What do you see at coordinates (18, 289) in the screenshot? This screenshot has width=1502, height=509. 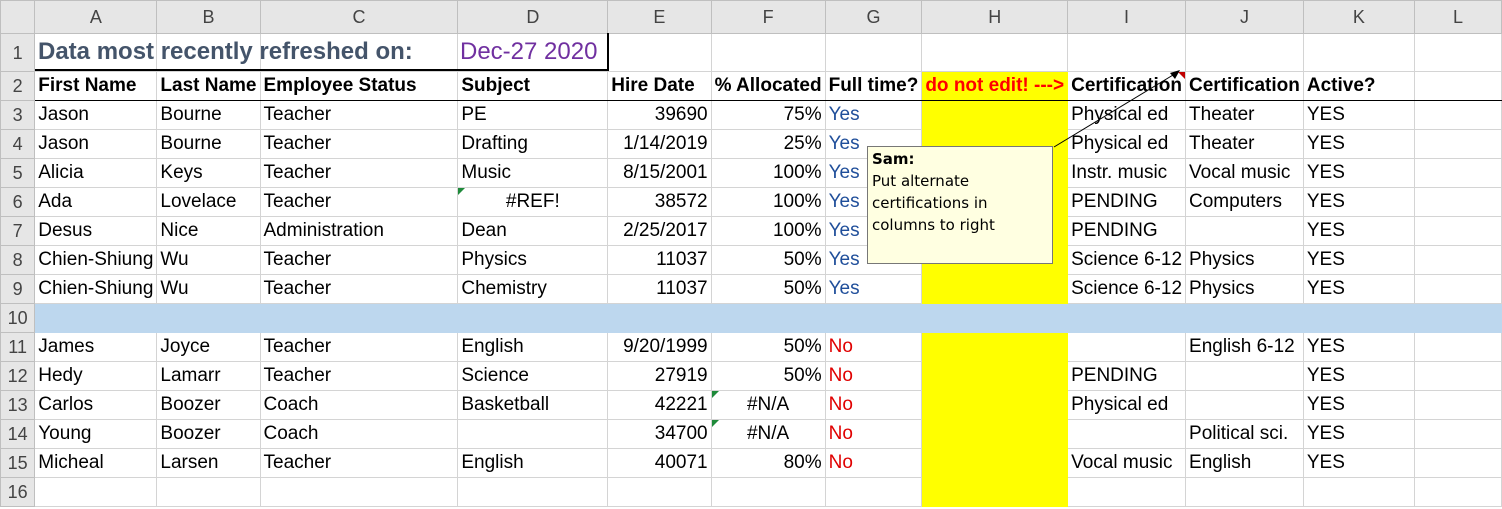 I see `row-header: 9` at bounding box center [18, 289].